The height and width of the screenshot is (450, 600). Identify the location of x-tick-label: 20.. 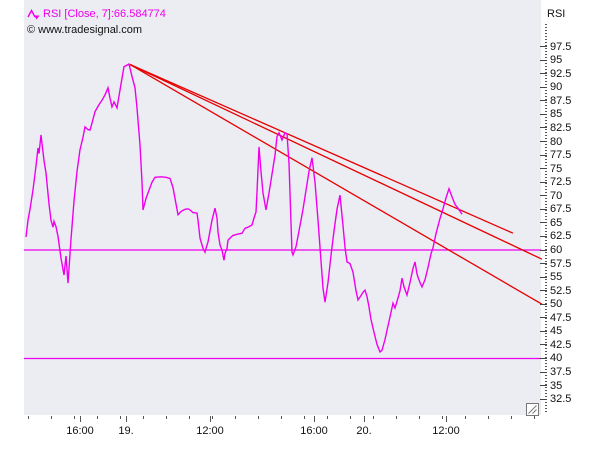
(364, 431).